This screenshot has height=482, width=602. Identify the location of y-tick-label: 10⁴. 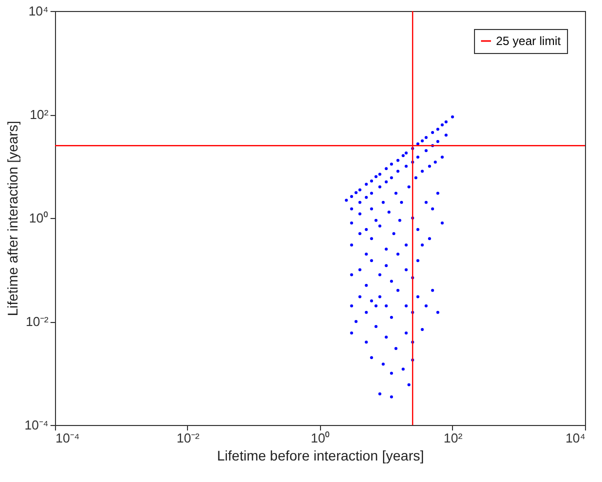
(38, 11).